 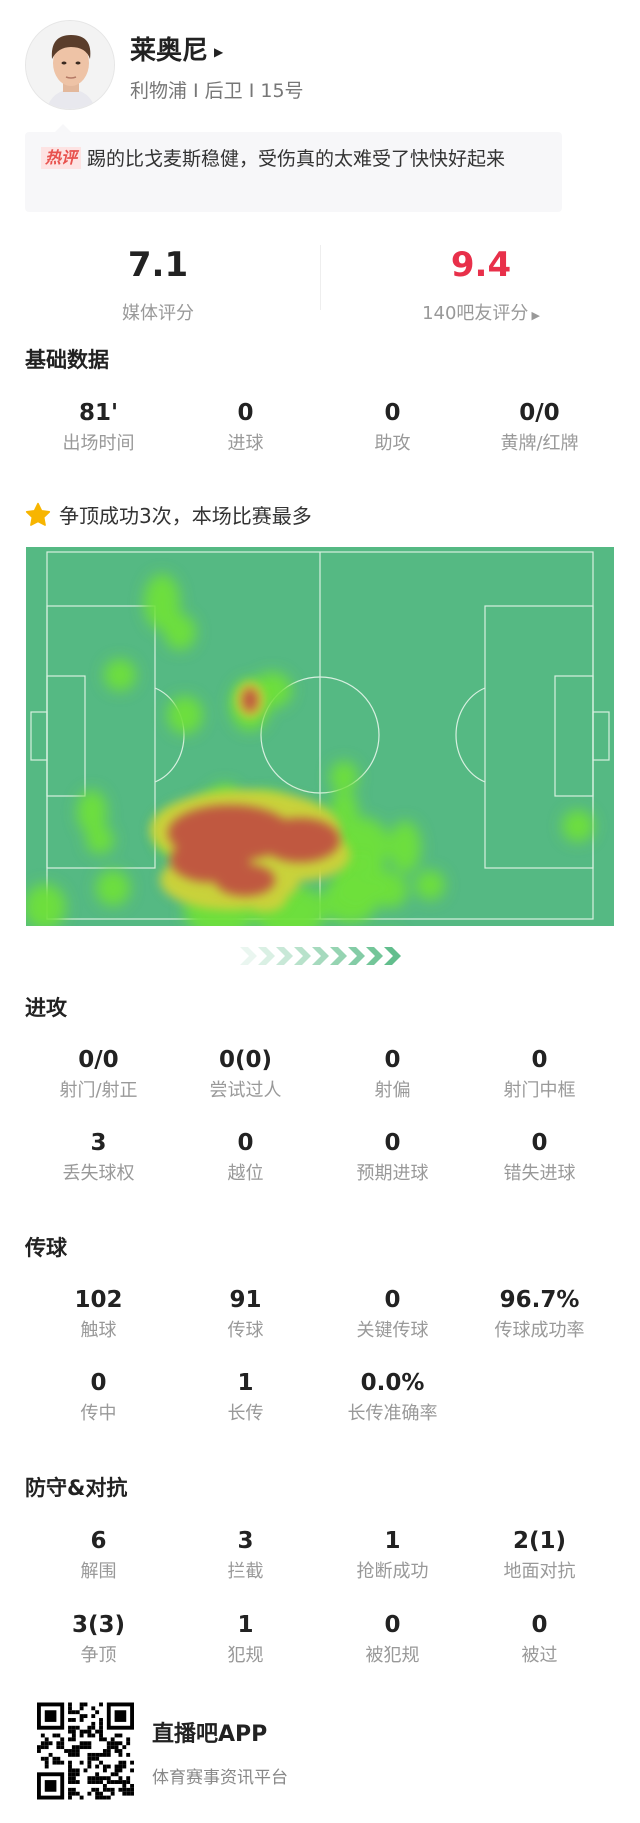 What do you see at coordinates (98, 1555) in the screenshot?
I see `stat-defense-0: 6 解围` at bounding box center [98, 1555].